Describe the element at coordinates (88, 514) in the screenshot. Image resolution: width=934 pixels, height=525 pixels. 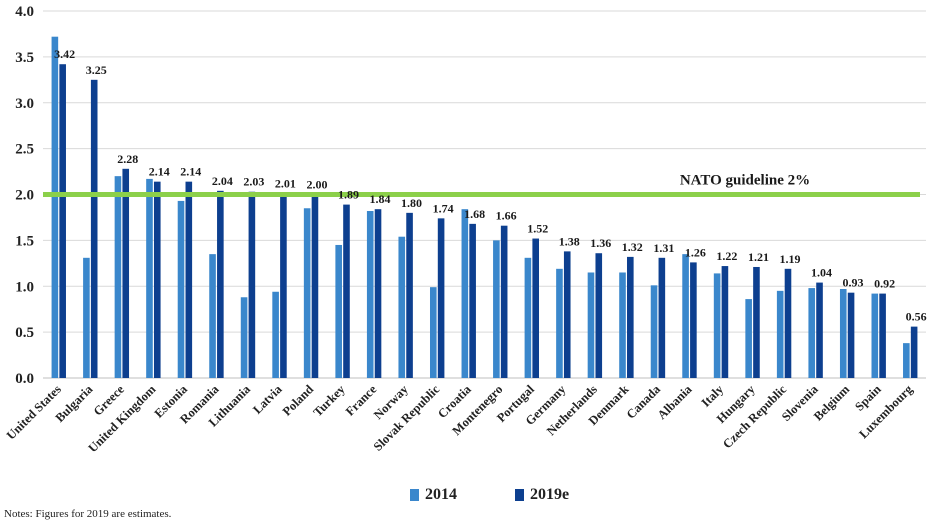
I see `footnote: Notes: Figures for 2019 are estimates.` at that location.